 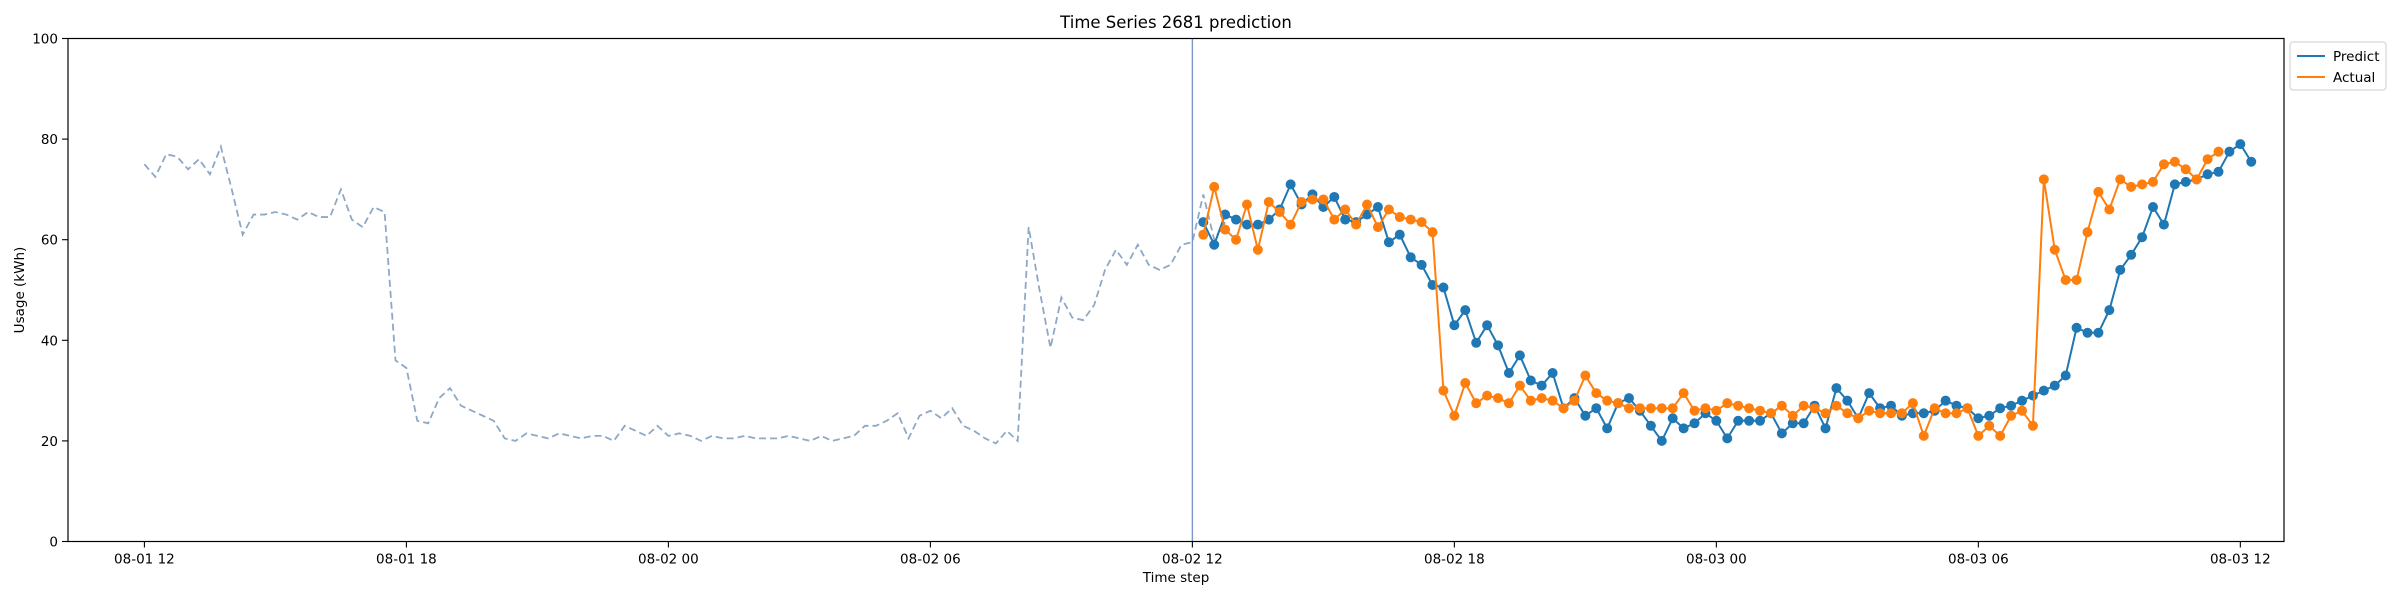 I want to click on x-tick-label: 08-02 00, so click(x=668, y=560).